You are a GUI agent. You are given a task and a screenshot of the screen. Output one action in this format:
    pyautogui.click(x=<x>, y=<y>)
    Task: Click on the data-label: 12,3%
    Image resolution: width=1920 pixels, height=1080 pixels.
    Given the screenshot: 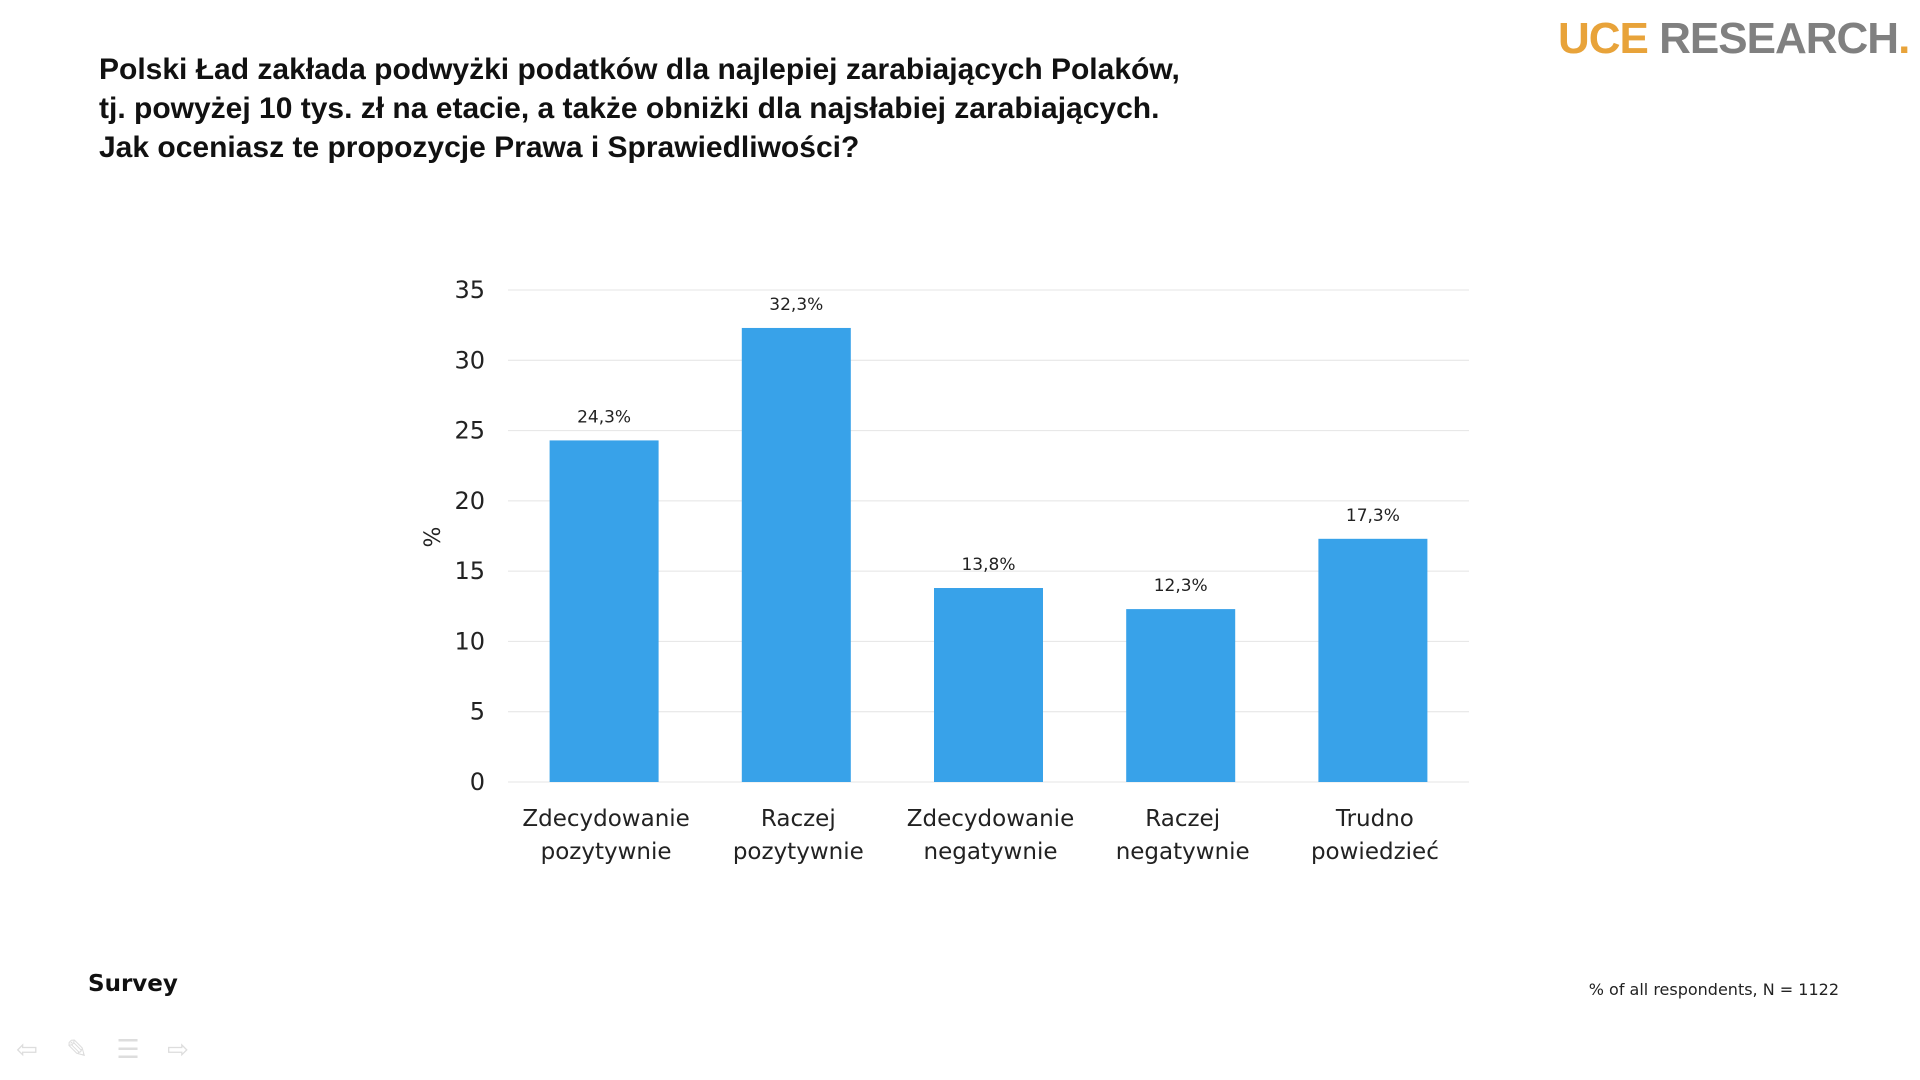 What is the action you would take?
    pyautogui.click(x=1181, y=586)
    